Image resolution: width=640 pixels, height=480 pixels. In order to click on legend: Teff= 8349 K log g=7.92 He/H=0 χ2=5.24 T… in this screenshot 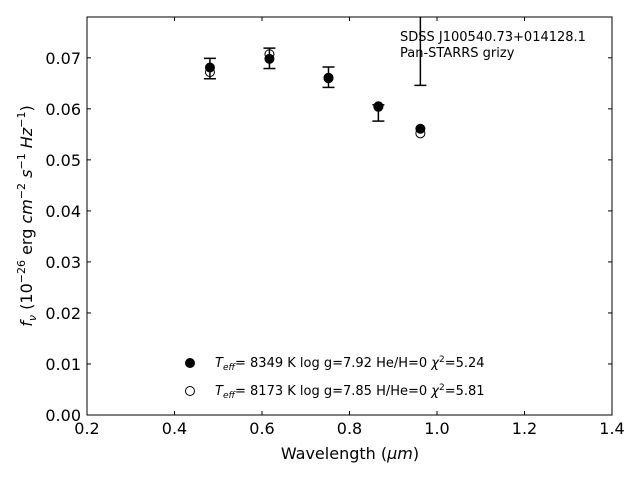, I will do `click(335, 378)`.